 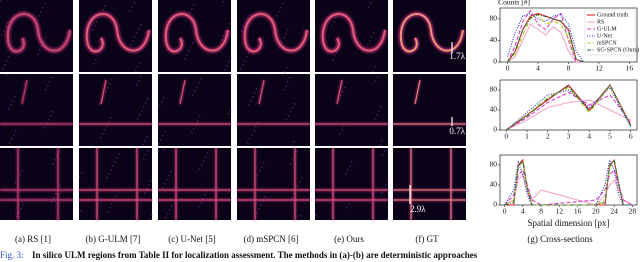 What do you see at coordinates (494, 164) in the screenshot?
I see `y-tick-label: 80` at bounding box center [494, 164].